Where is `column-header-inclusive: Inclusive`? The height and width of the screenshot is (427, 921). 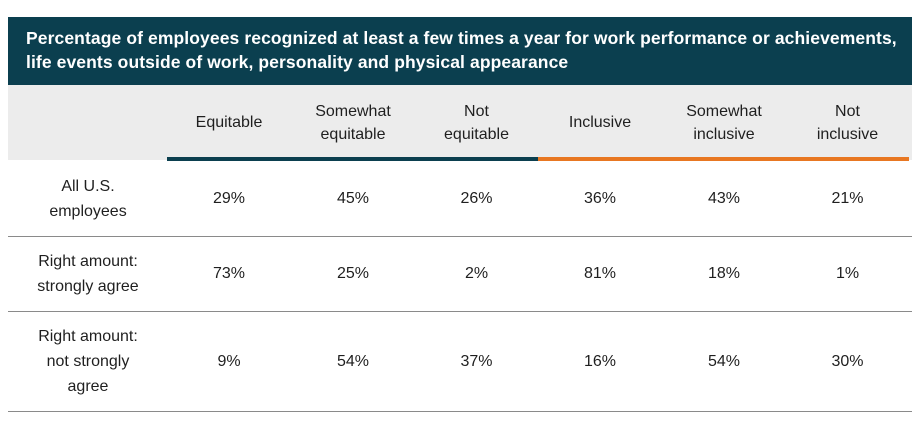
column-header-inclusive: Inclusive is located at coordinates (600, 122).